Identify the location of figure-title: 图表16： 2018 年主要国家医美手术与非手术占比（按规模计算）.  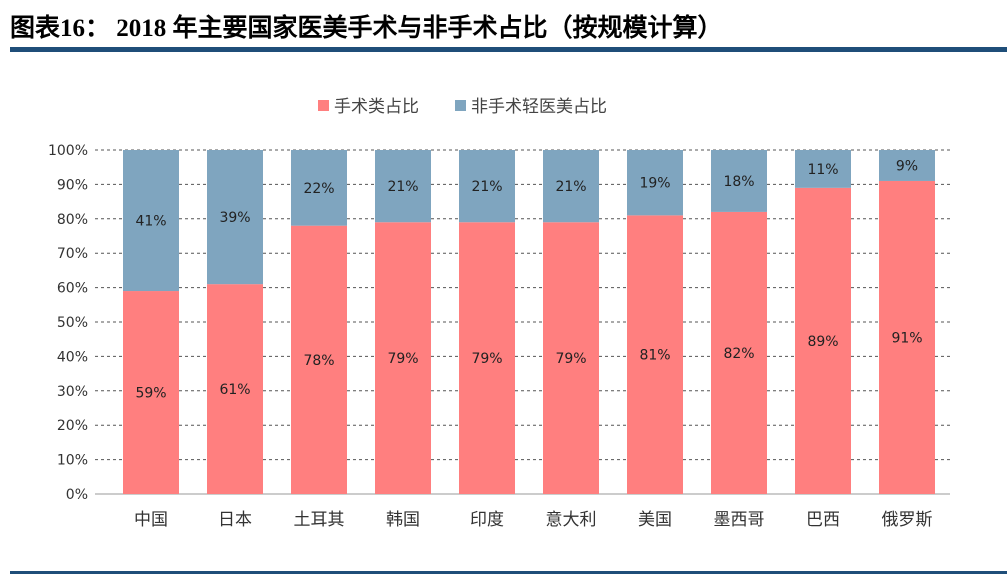
(366, 28).